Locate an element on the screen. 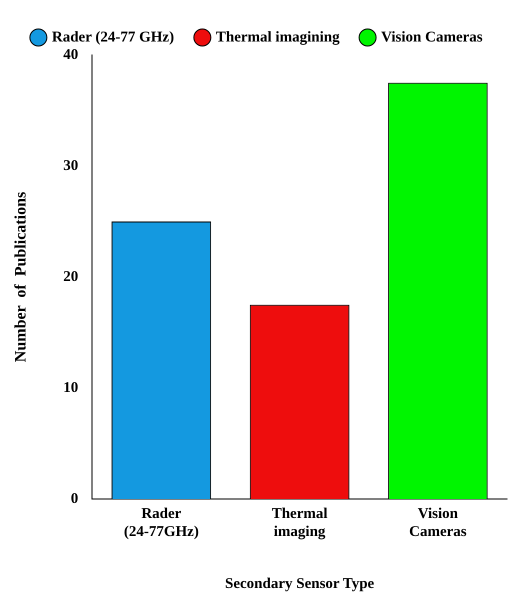 Image resolution: width=525 pixels, height=605 pixels. x-tick-label: Thermal imaging is located at coordinates (300, 523).